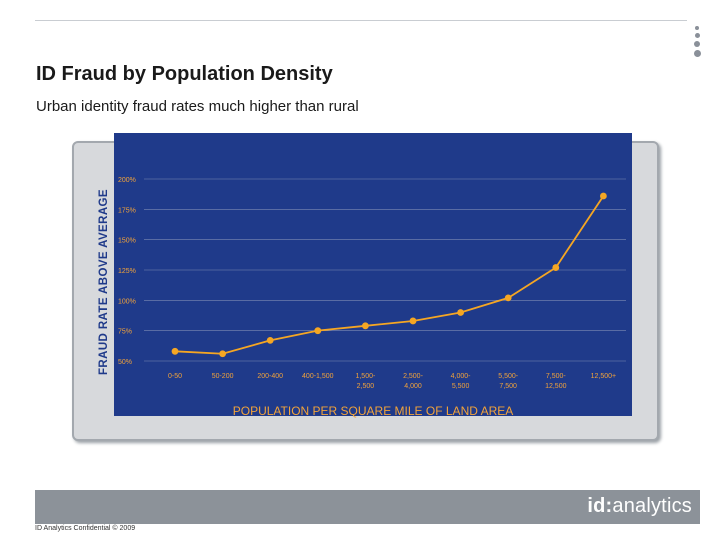  Describe the element at coordinates (604, 376) in the screenshot. I see `x-tick-label: 12,500+` at that location.